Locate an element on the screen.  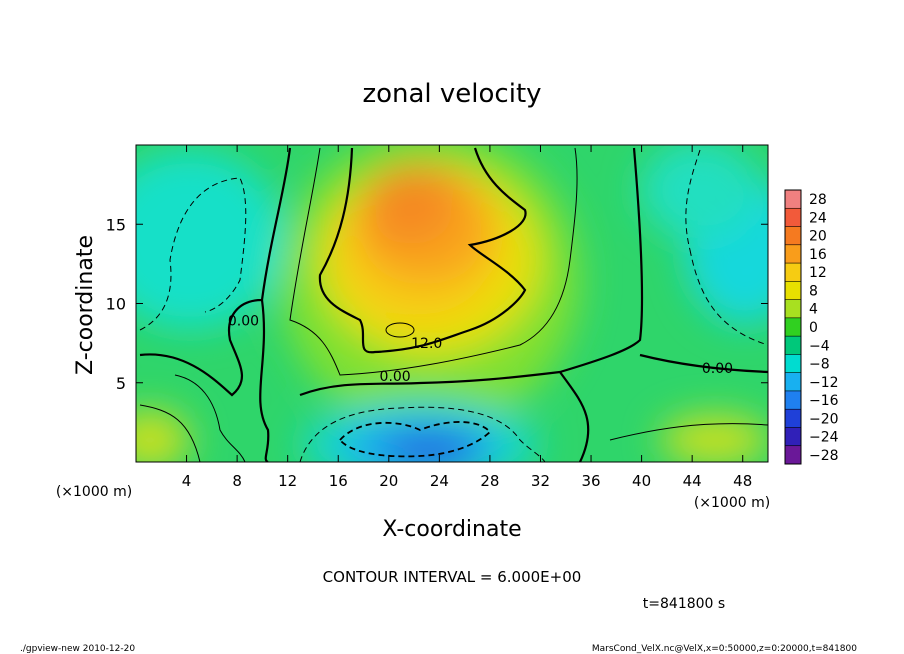
x-tick-label: 28 is located at coordinates (489, 481).